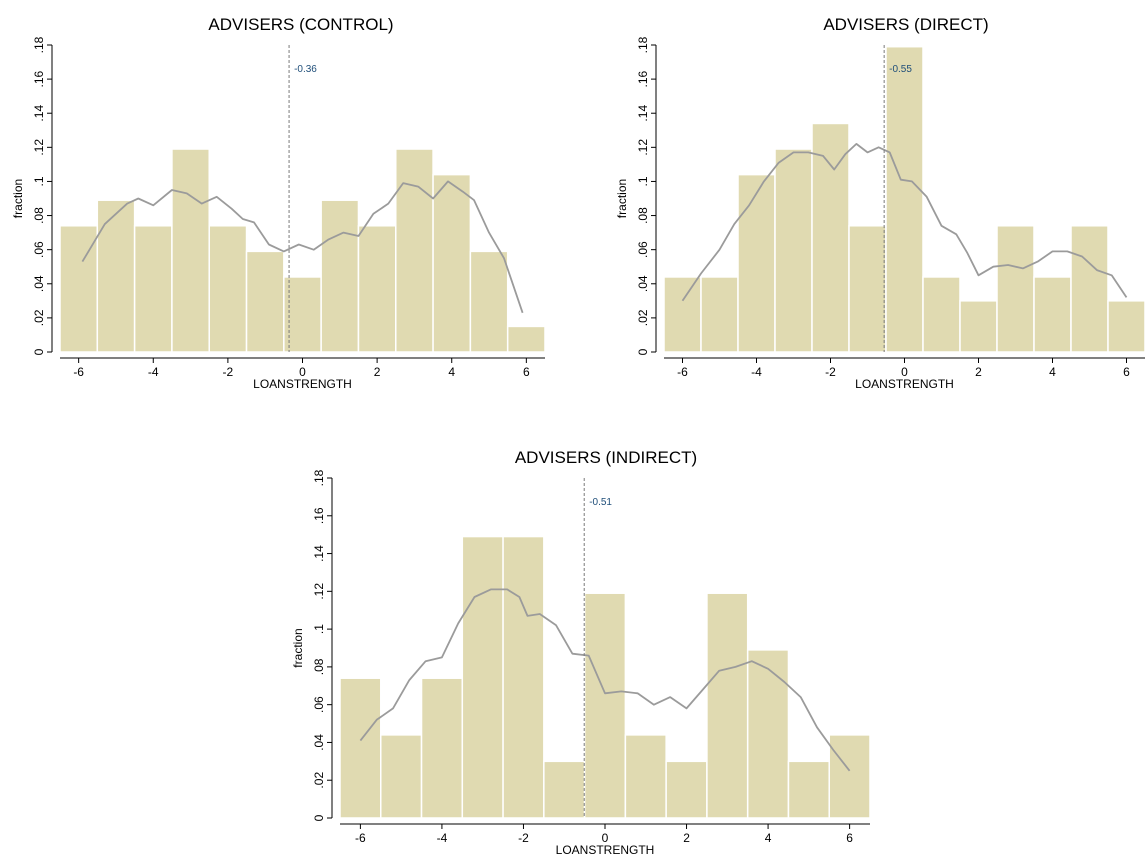  What do you see at coordinates (905, 24) in the screenshot?
I see `panel-title: ADVISERS (DIRECT)` at bounding box center [905, 24].